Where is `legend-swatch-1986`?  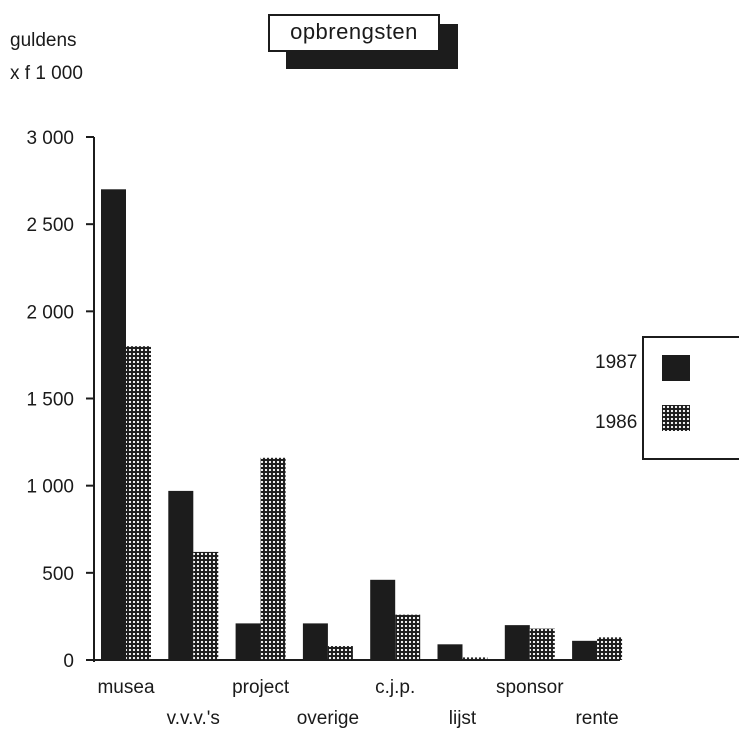 legend-swatch-1986 is located at coordinates (676, 418).